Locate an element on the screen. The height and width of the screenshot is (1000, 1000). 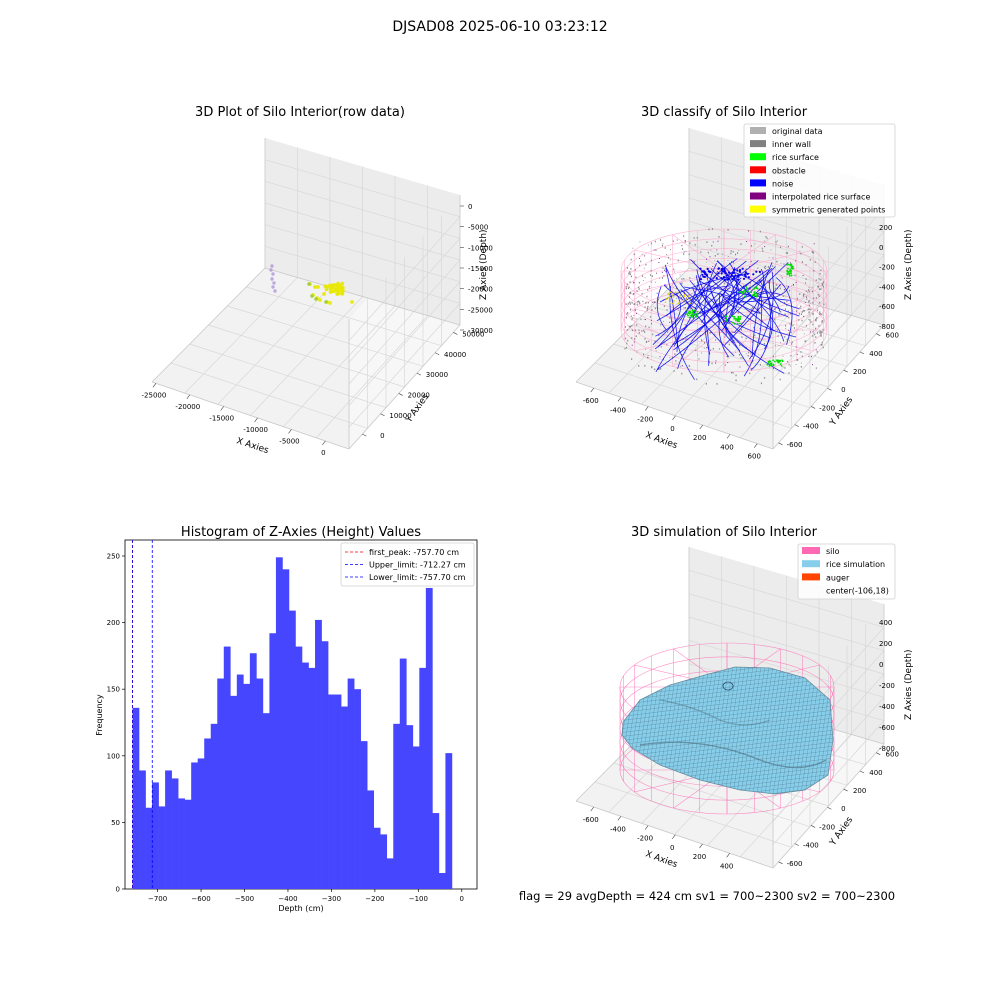
panel1-z-tick-label: -20000 is located at coordinates (480, 290).